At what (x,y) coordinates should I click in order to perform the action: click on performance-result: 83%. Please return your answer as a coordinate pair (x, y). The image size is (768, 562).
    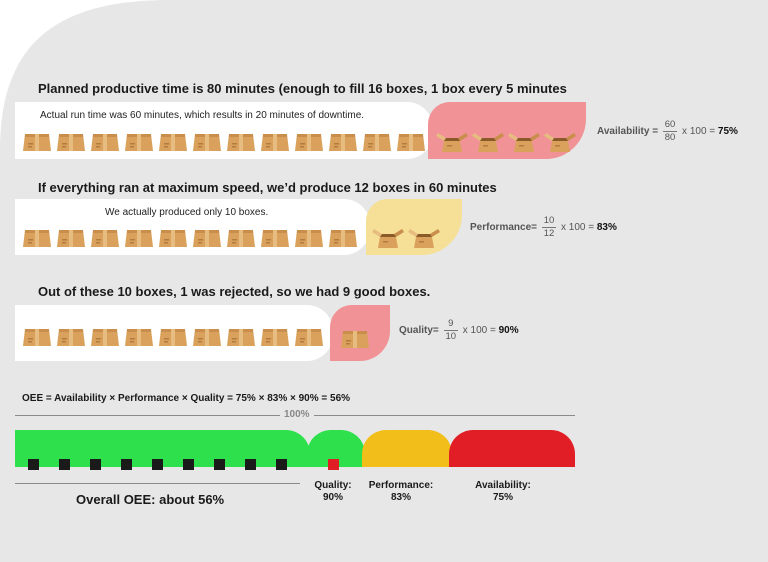
    Looking at the image, I should click on (606, 227).